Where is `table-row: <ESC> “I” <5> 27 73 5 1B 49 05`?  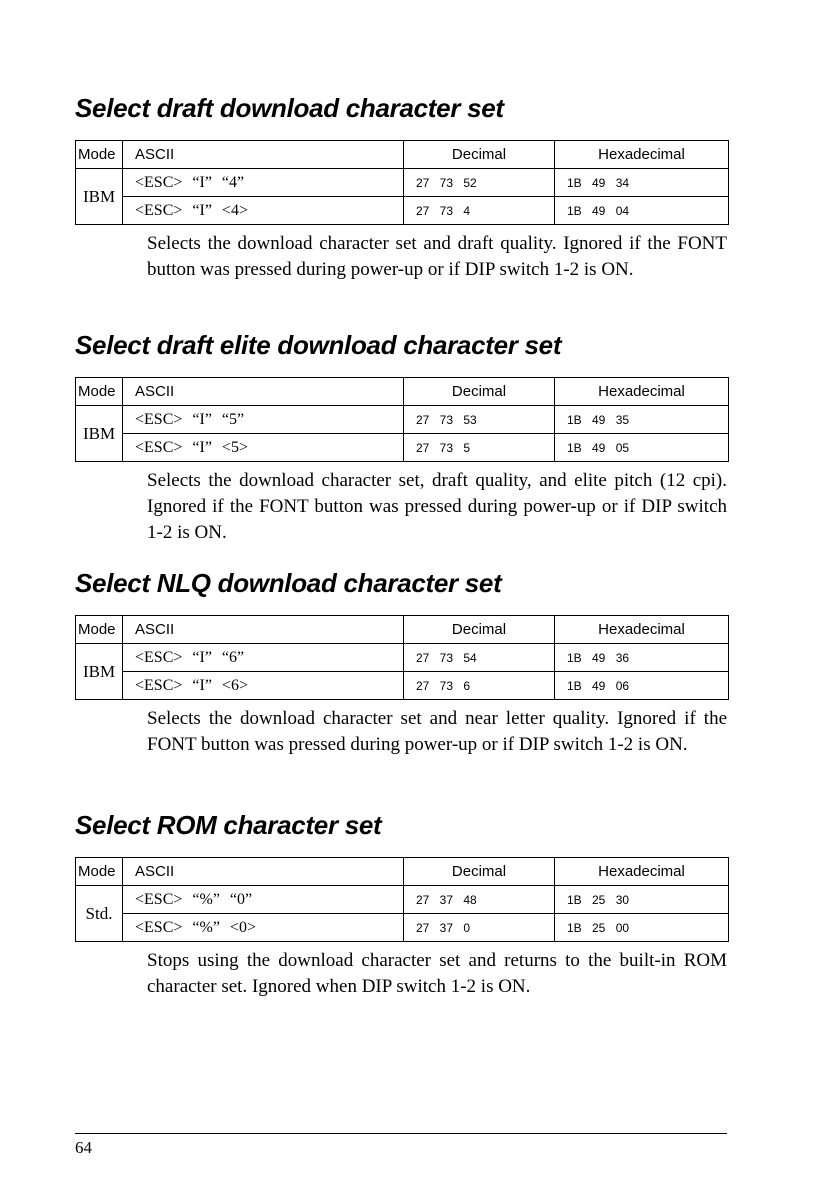
table-row: <ESC> “I” <5> 27 73 5 1B 49 05 is located at coordinates (402, 447).